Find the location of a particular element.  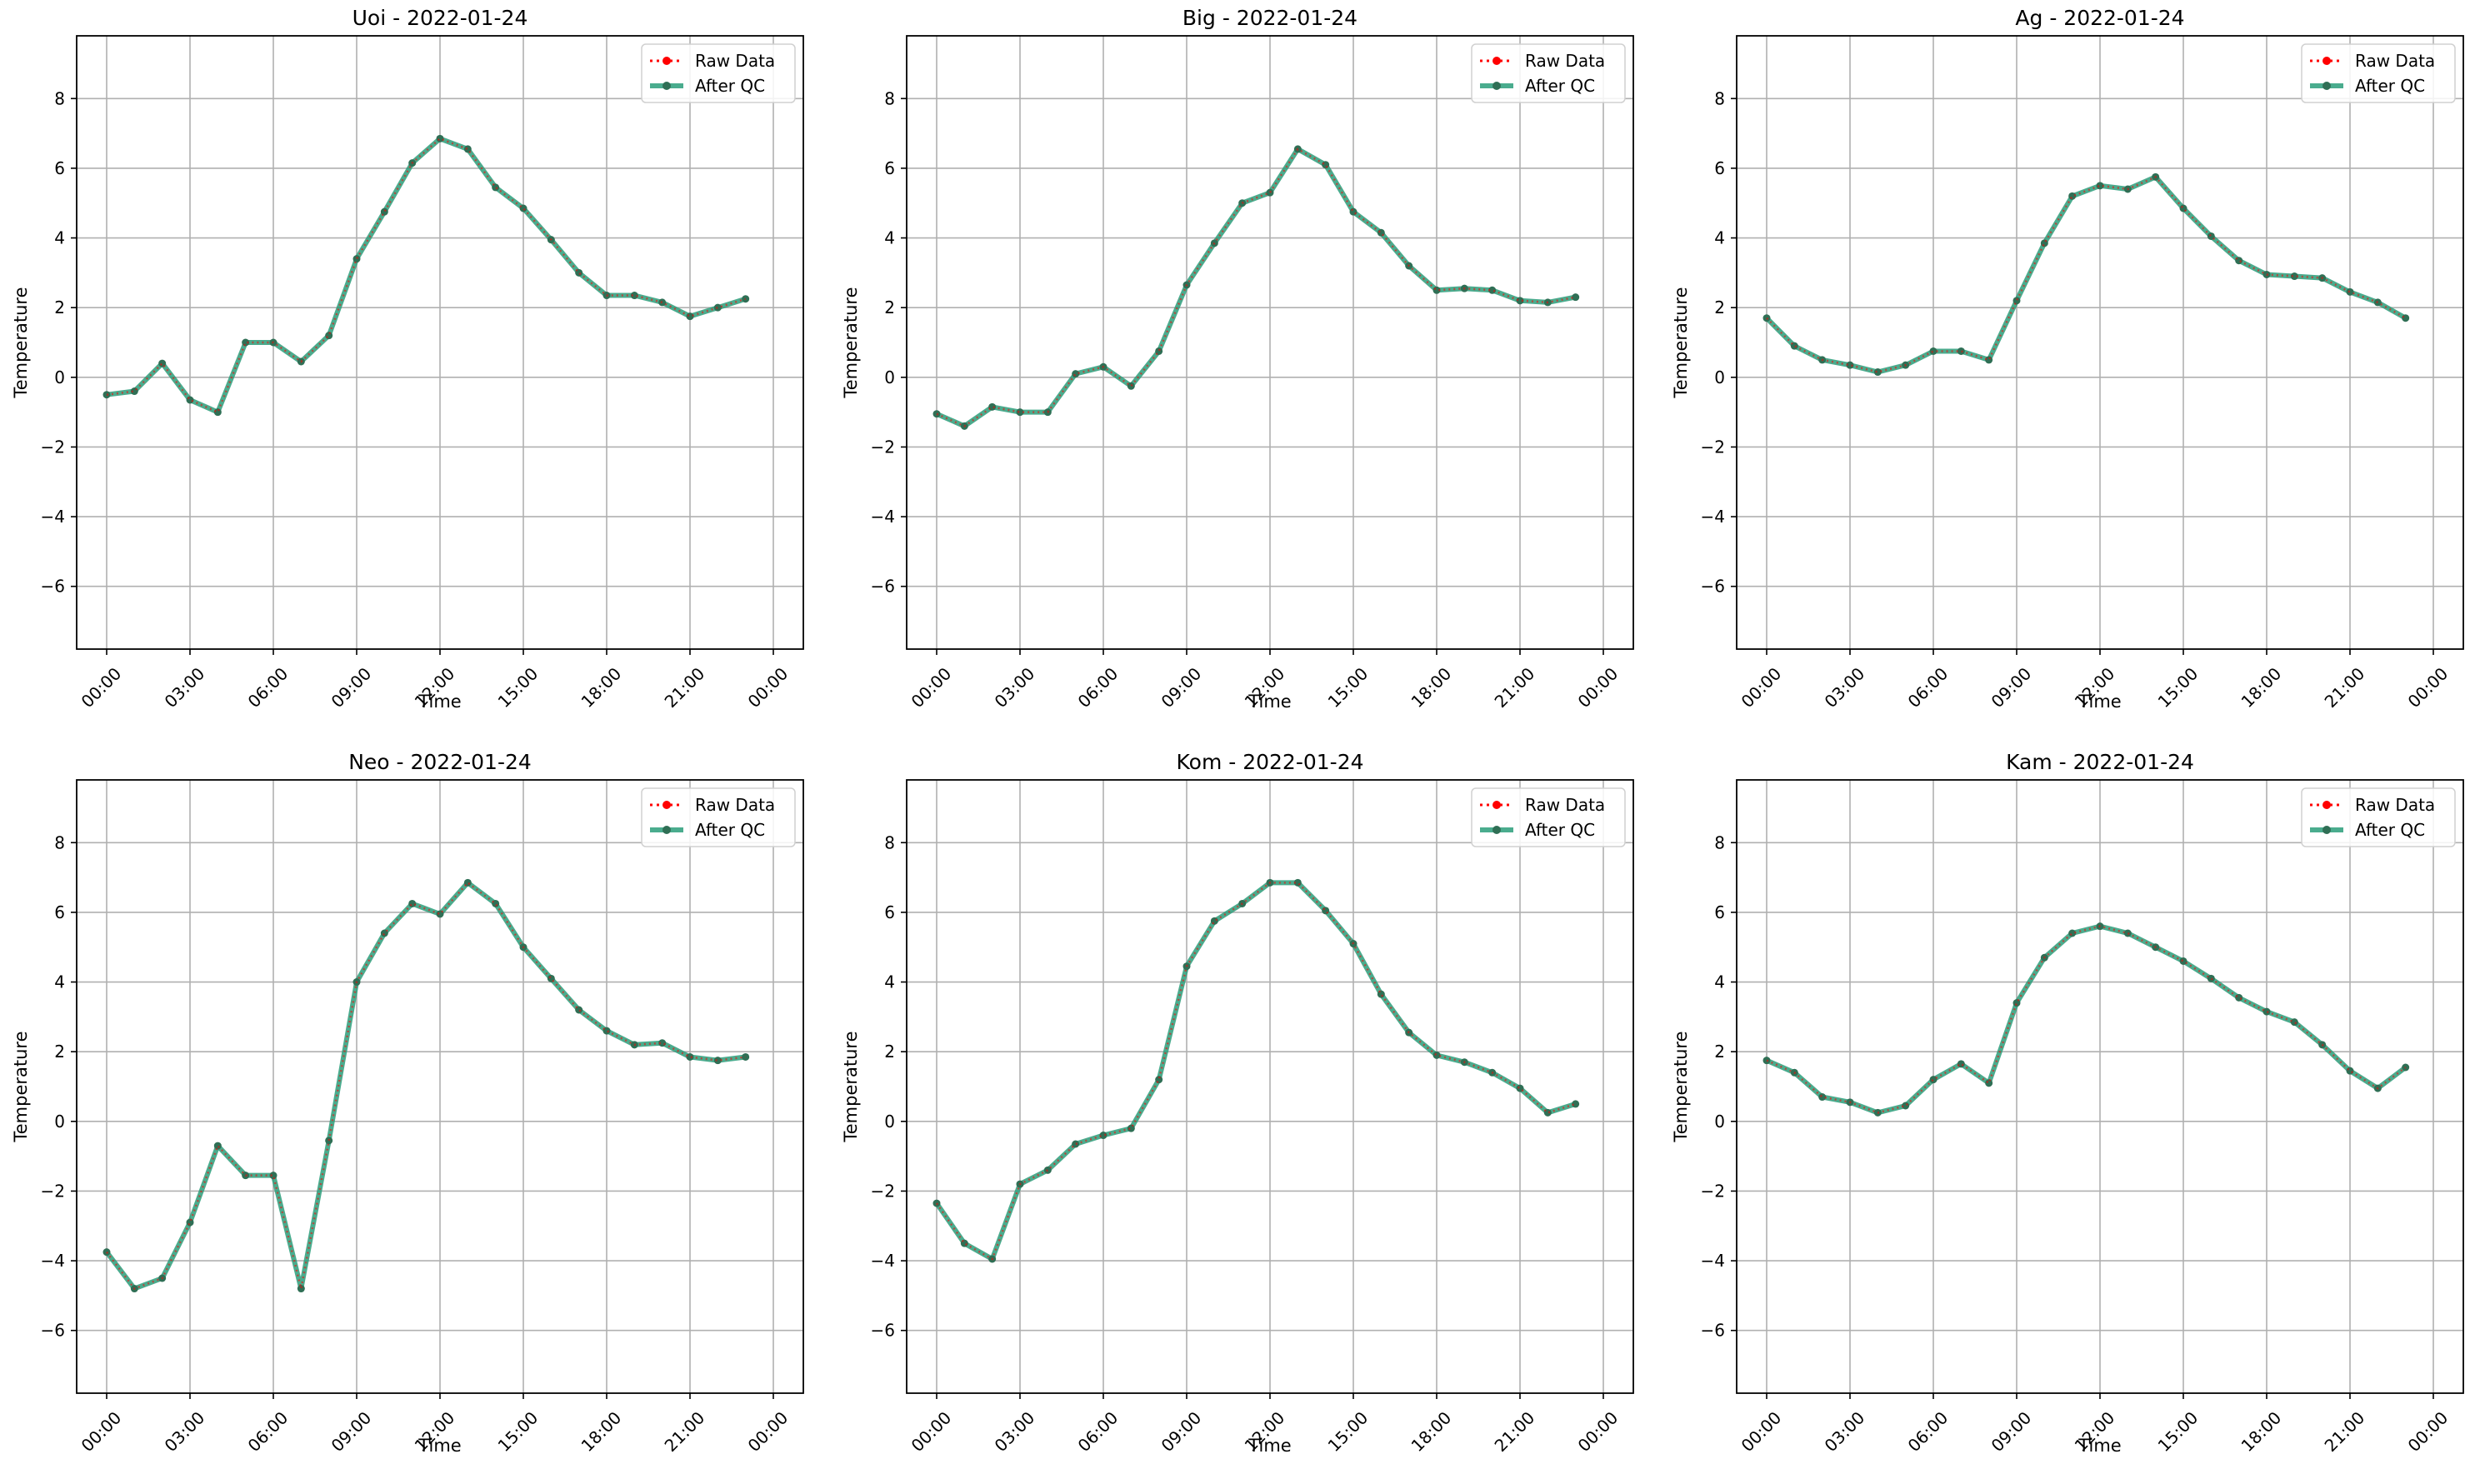

series-after-qc is located at coordinates (2086, 274).